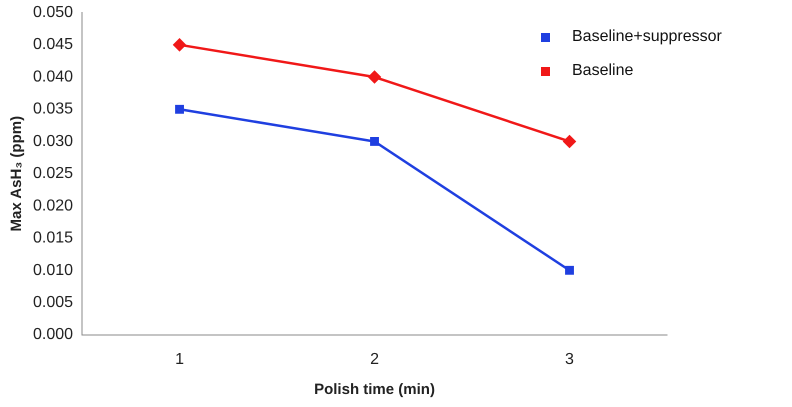 This screenshot has width=792, height=407. What do you see at coordinates (53, 205) in the screenshot?
I see `y-tick-label: 0.020` at bounding box center [53, 205].